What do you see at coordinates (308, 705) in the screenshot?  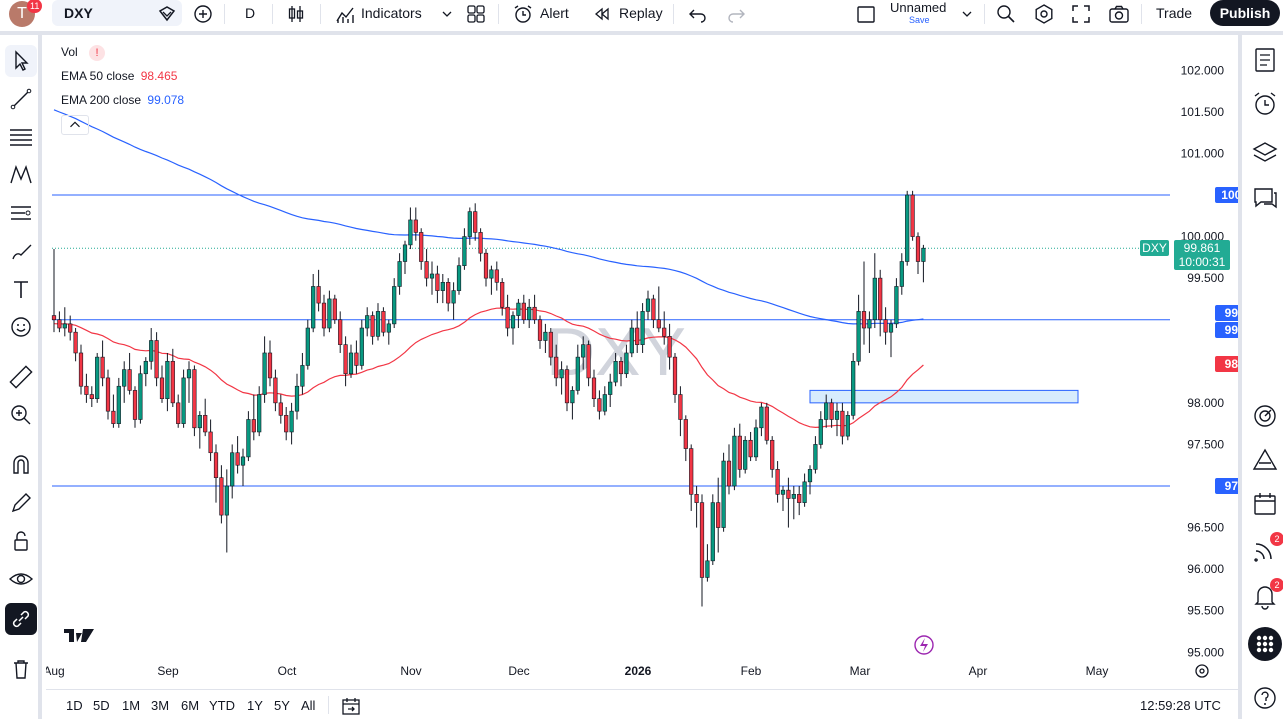 I see `range-all-button: All` at bounding box center [308, 705].